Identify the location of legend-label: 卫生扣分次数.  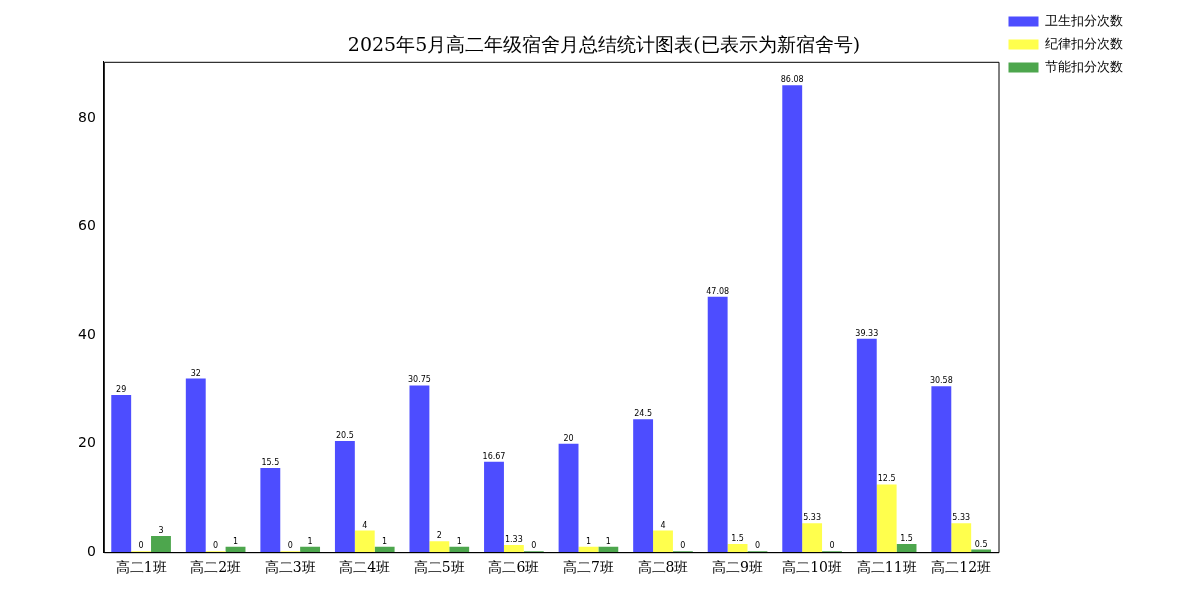
(1084, 20).